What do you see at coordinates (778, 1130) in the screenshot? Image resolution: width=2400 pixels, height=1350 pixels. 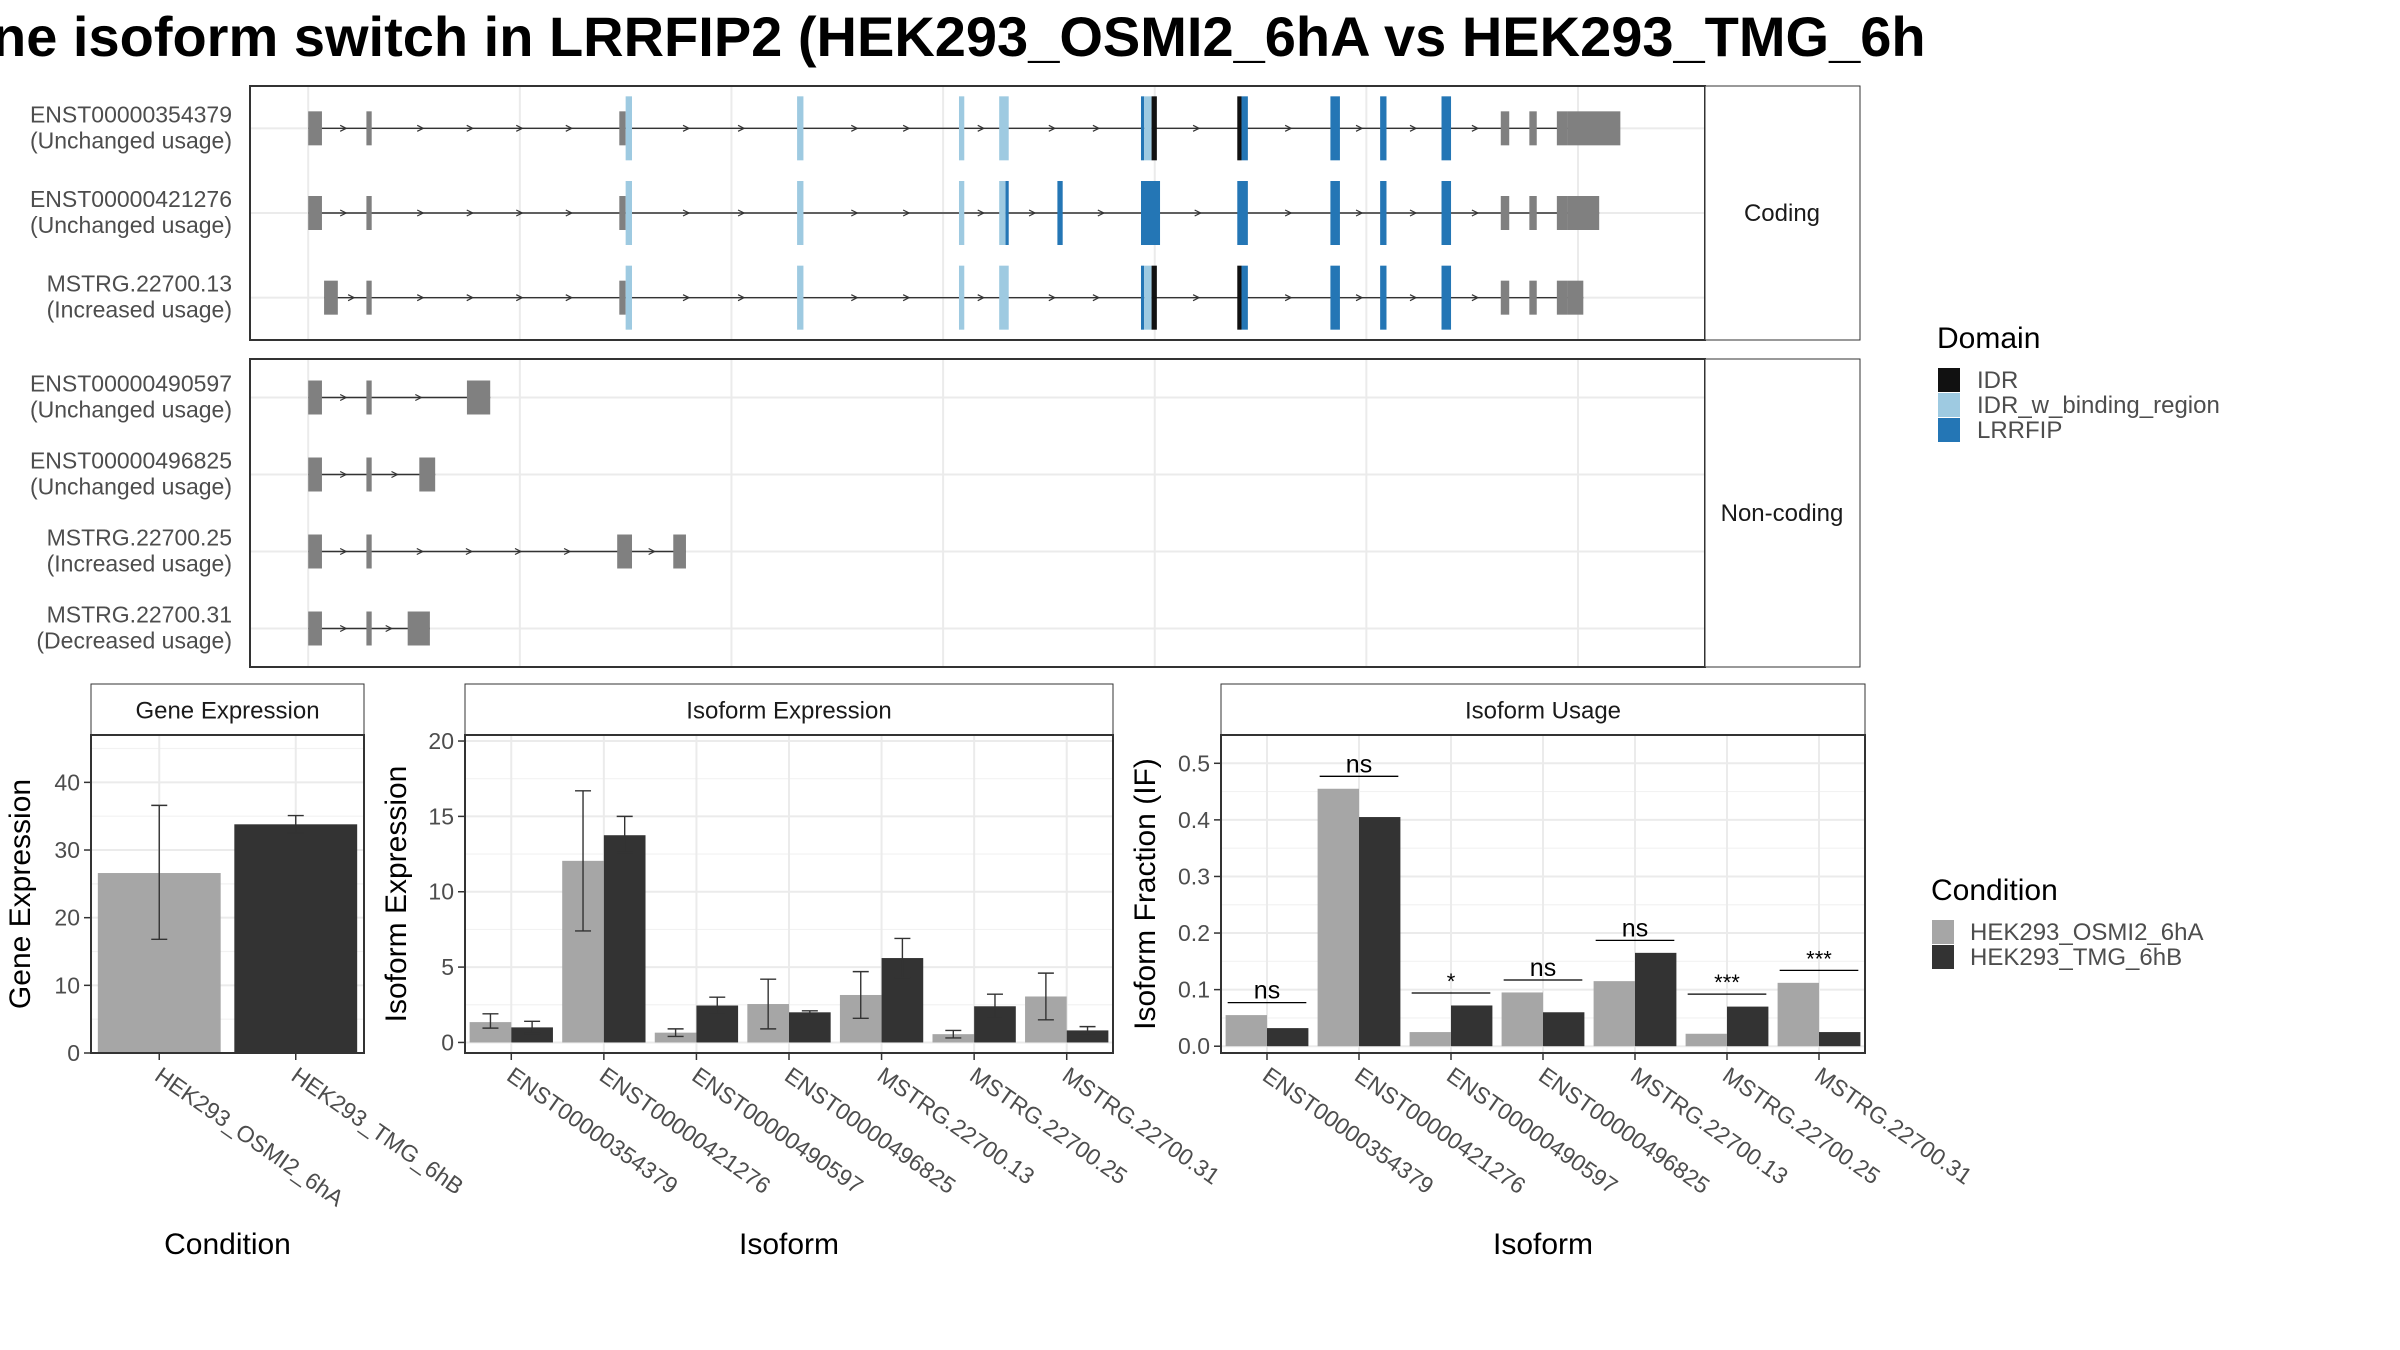 I see `x-tick-label: ENST00000490597` at bounding box center [778, 1130].